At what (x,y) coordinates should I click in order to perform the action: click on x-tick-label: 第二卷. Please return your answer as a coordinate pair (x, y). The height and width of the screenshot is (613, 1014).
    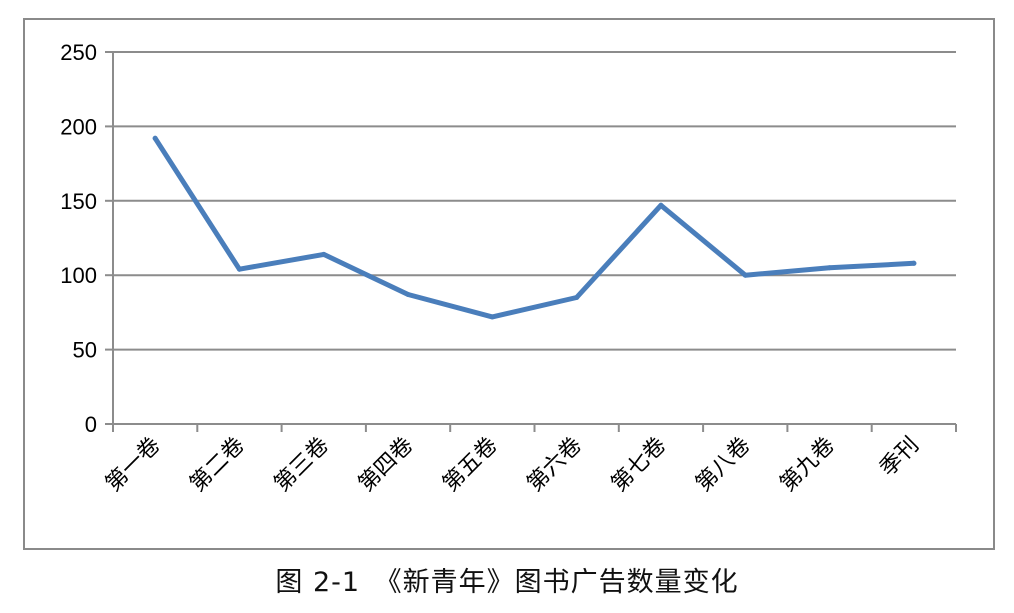
    Looking at the image, I should click on (217, 465).